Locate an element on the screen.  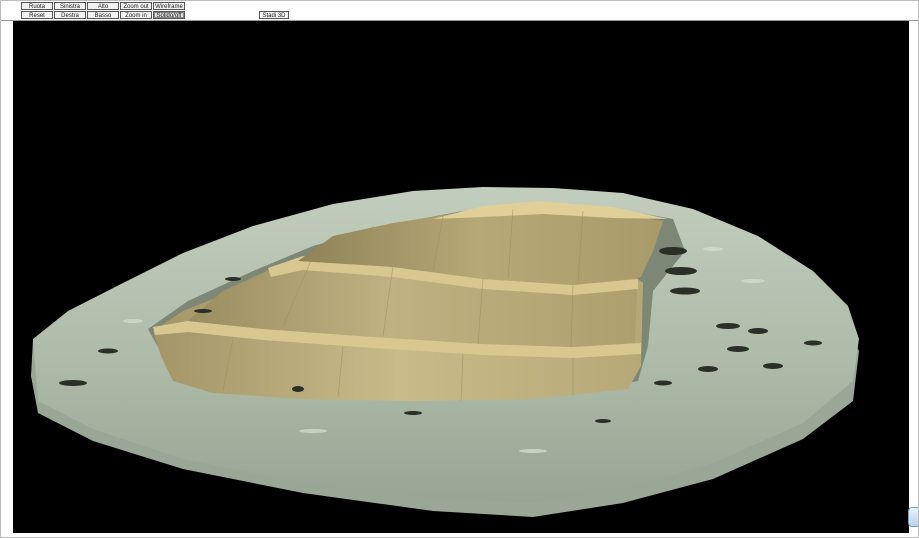
stages-3d-button: Stadi 3D is located at coordinates (274, 15).